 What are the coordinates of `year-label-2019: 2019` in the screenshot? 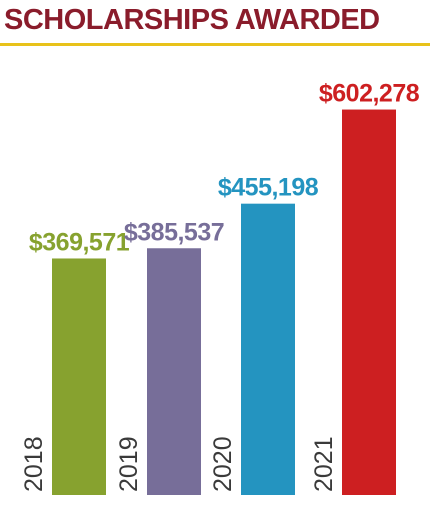 It's located at (129, 464).